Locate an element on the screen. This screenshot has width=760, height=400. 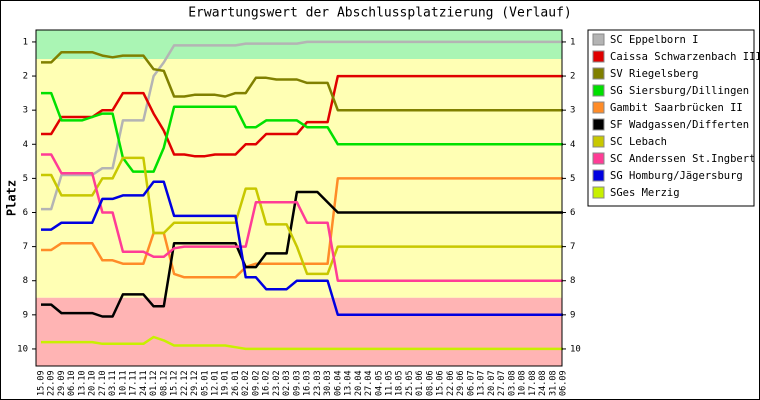
y2-tick-label: 7 is located at coordinates (572, 247).